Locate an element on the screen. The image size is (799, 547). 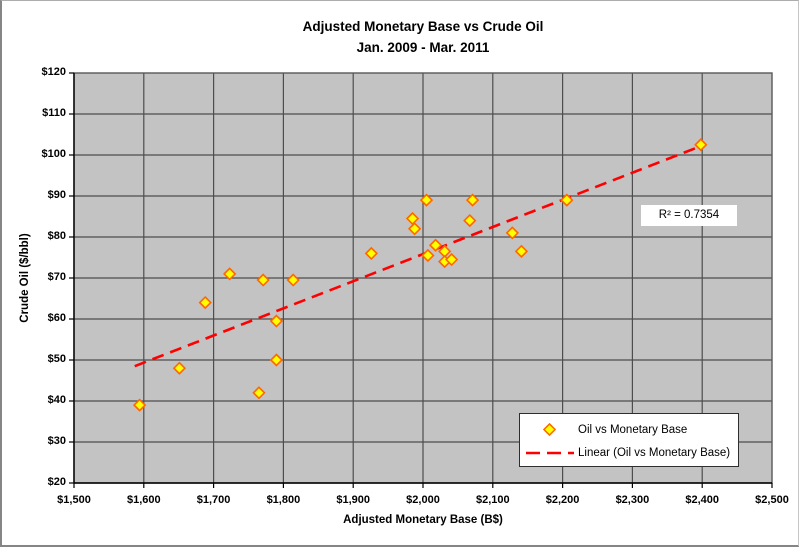
y-axis-tick-label: $70 is located at coordinates (56, 277).